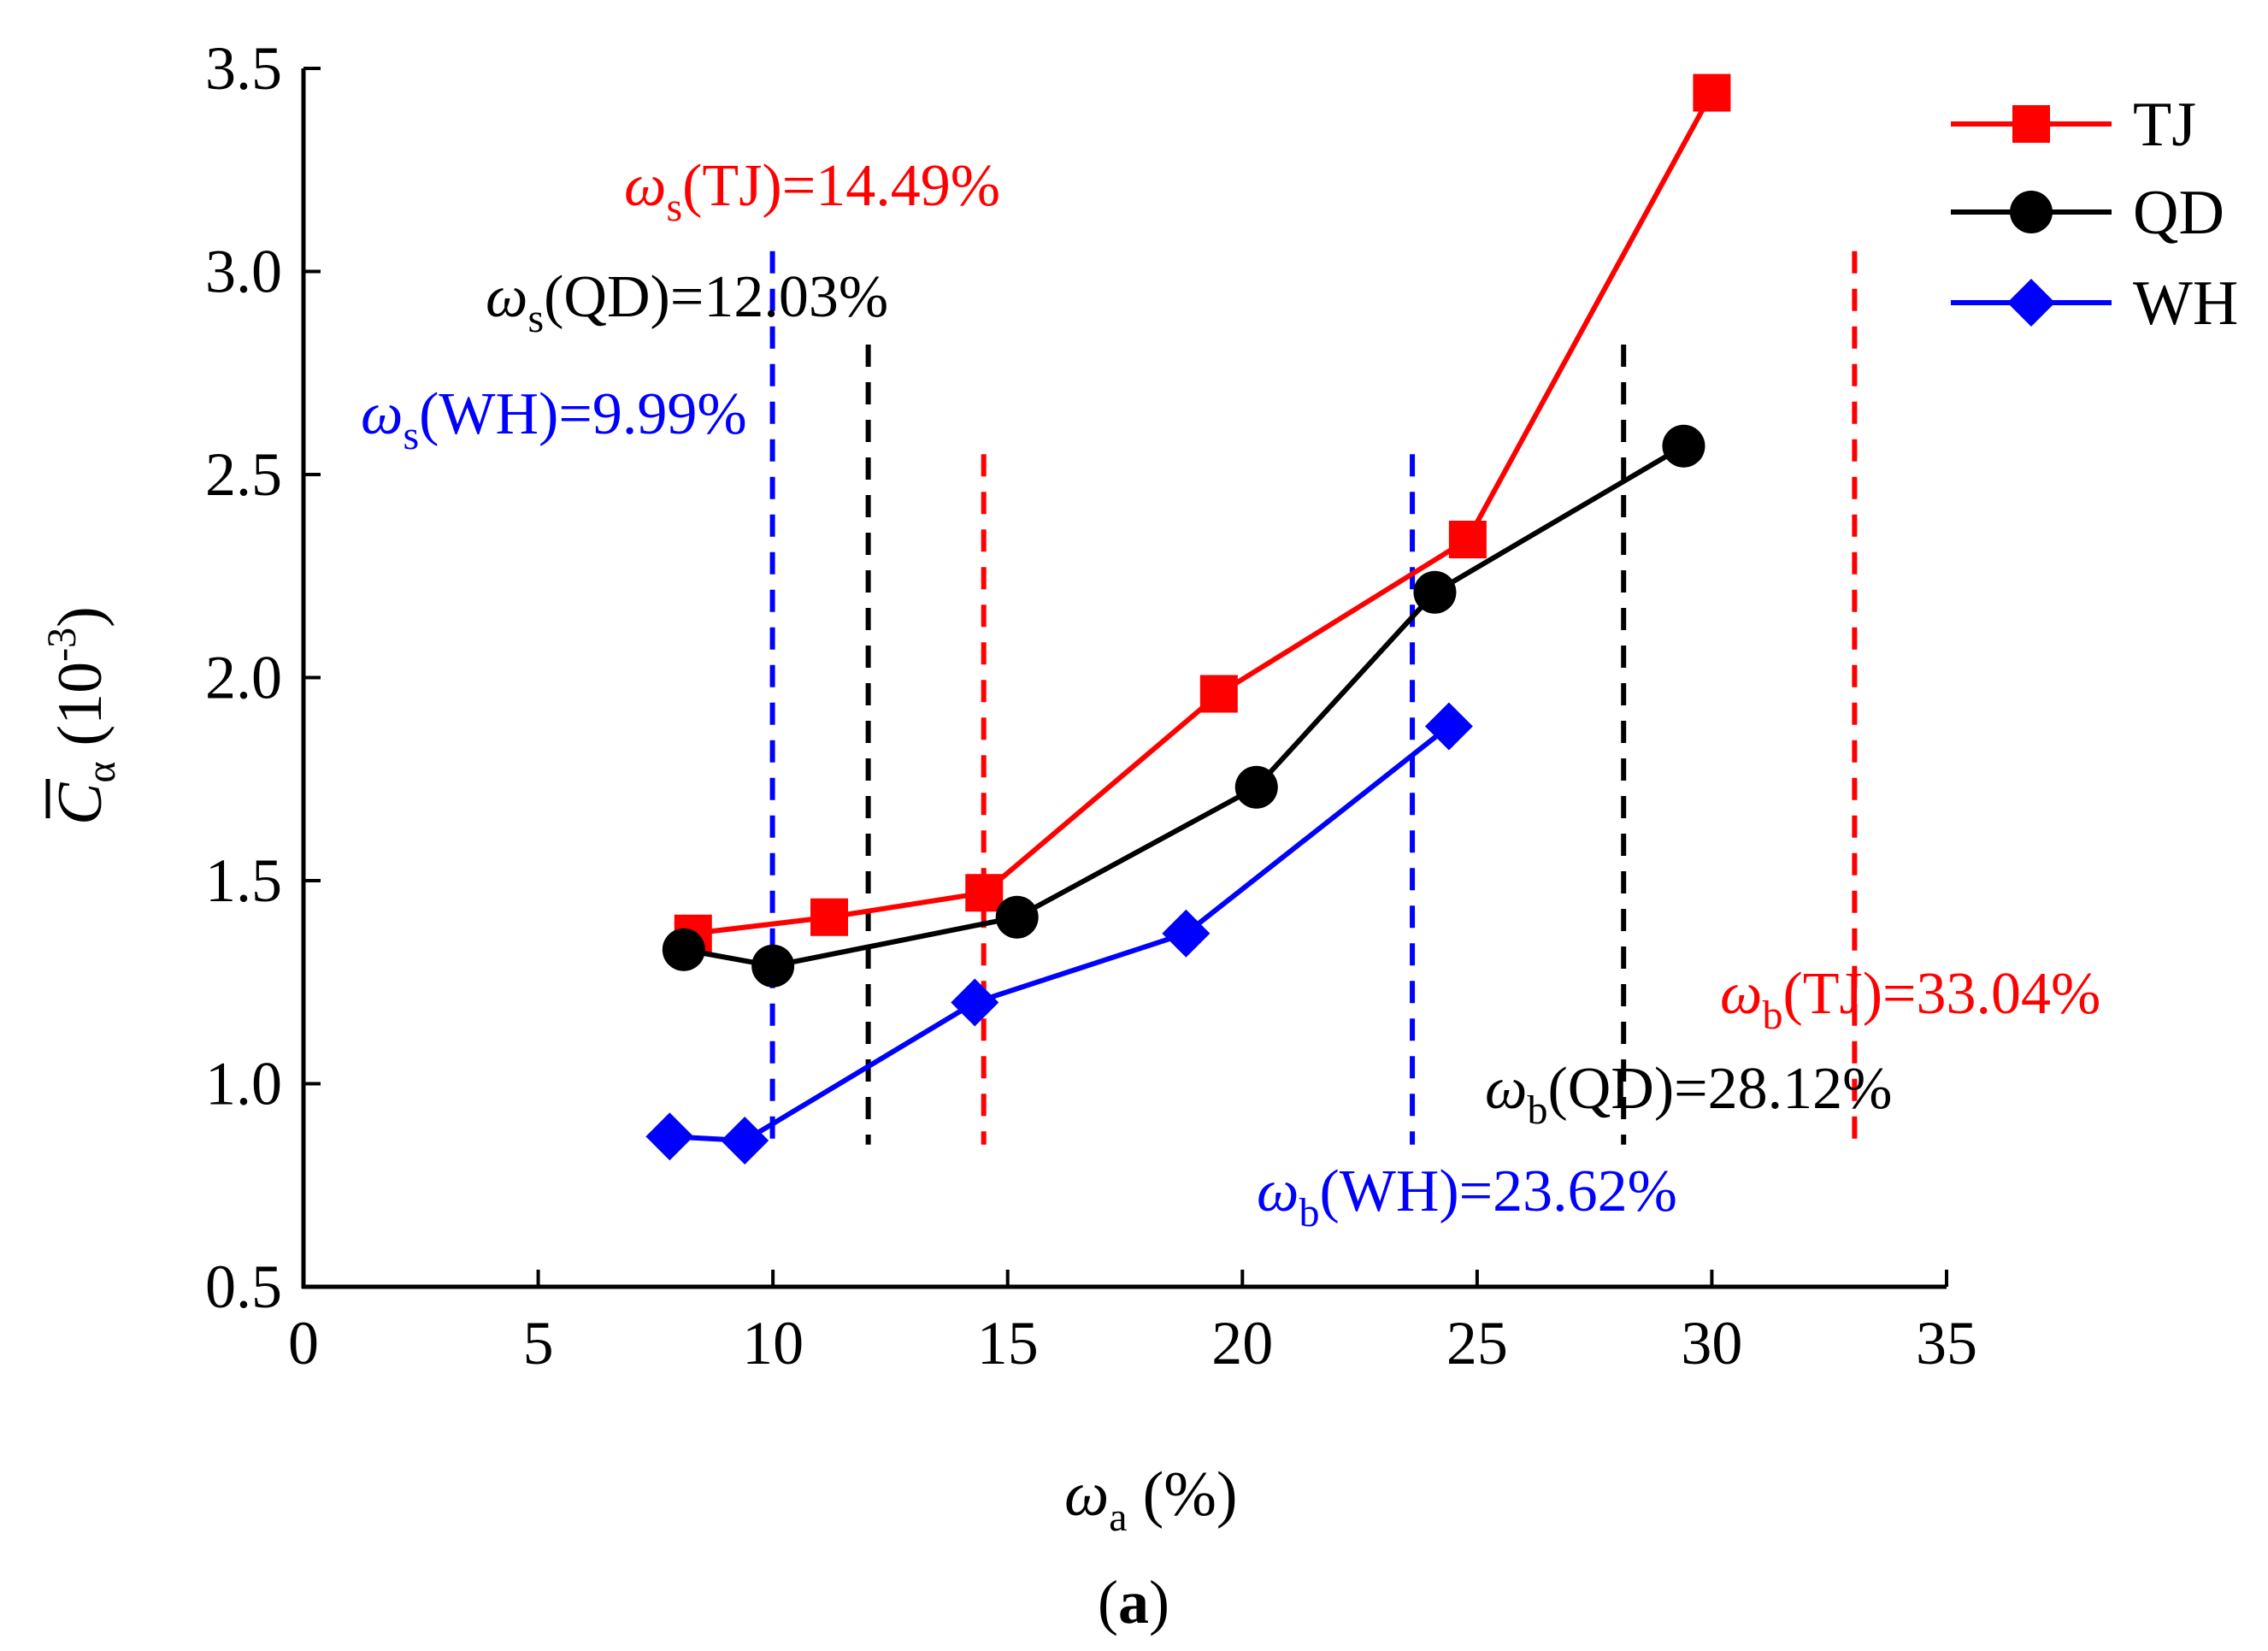  What do you see at coordinates (1711, 1343) in the screenshot?
I see `x-tick-label: 30` at bounding box center [1711, 1343].